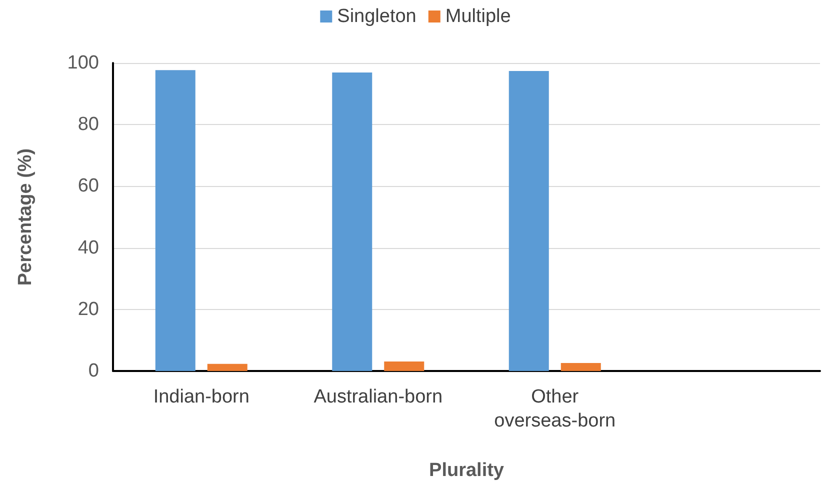 The height and width of the screenshot is (485, 831). I want to click on y-tick-label: 60, so click(88, 186).